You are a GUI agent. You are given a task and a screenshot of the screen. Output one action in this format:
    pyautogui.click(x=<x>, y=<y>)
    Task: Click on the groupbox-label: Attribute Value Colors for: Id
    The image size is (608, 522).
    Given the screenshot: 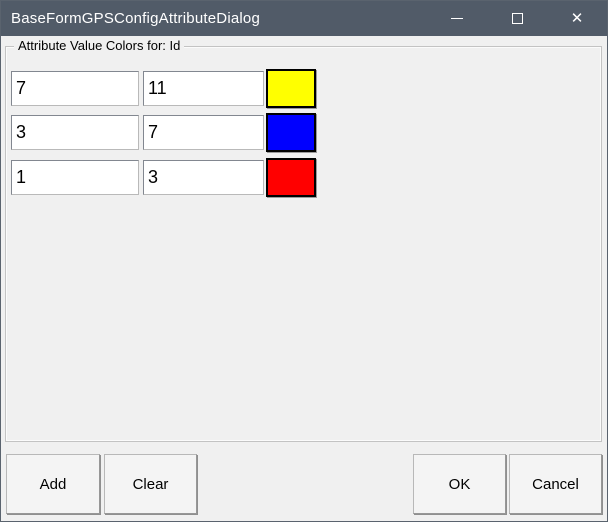 What is the action you would take?
    pyautogui.click(x=99, y=45)
    